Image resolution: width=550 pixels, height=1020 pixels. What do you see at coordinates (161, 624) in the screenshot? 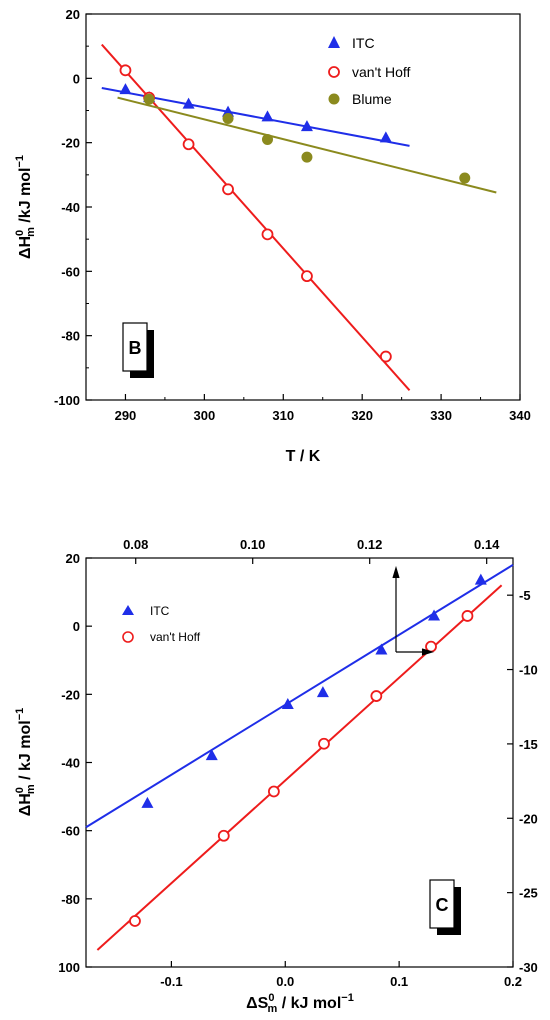
I see `panel-c-legend: ITC van't Hoff` at bounding box center [161, 624].